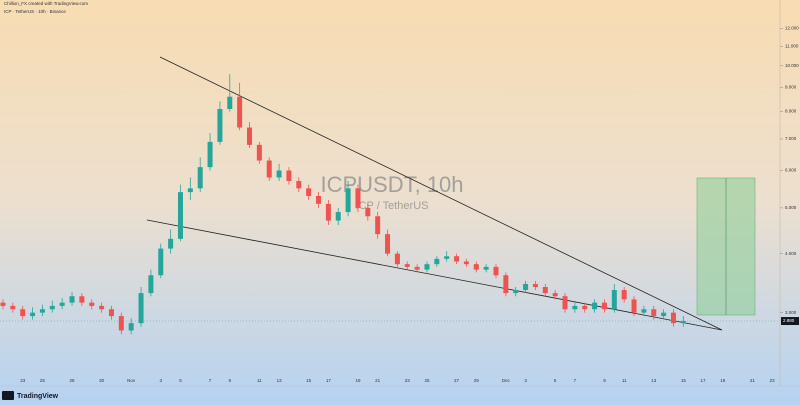 This screenshot has width=800, height=405. What do you see at coordinates (329, 380) in the screenshot?
I see `x-tick-label: 17` at bounding box center [329, 380].